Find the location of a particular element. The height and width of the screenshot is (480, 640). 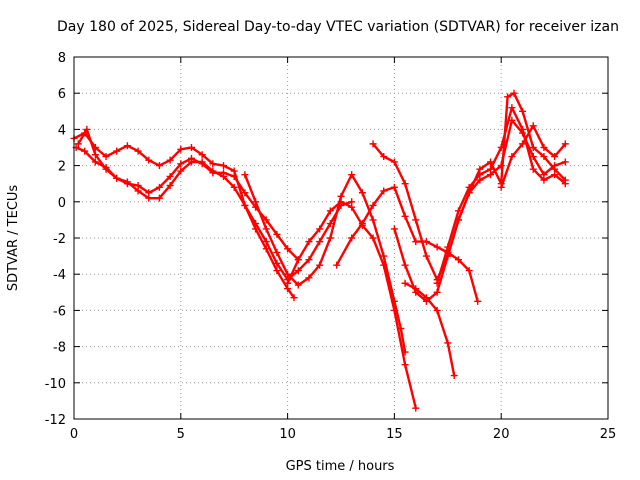

y-tick-label: 8 is located at coordinates (62, 58).